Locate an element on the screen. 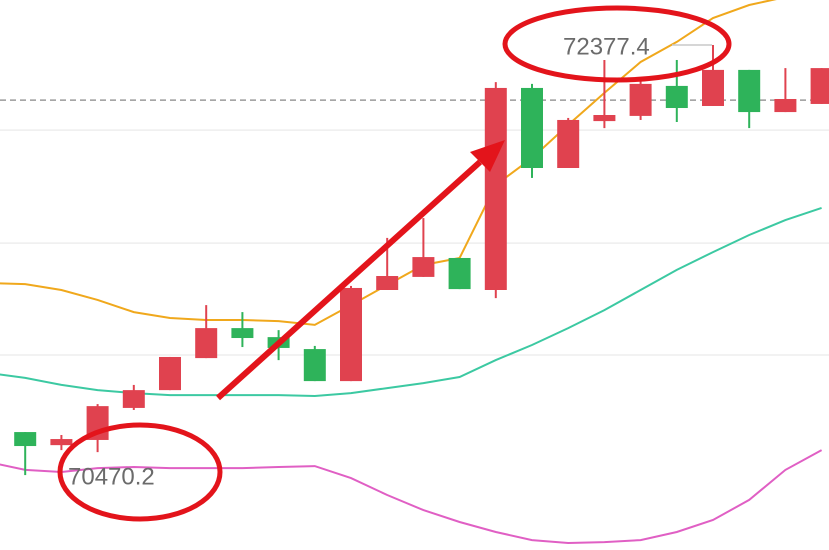 The height and width of the screenshot is (550, 829). trend-arrow-head is located at coordinates (487, 156).